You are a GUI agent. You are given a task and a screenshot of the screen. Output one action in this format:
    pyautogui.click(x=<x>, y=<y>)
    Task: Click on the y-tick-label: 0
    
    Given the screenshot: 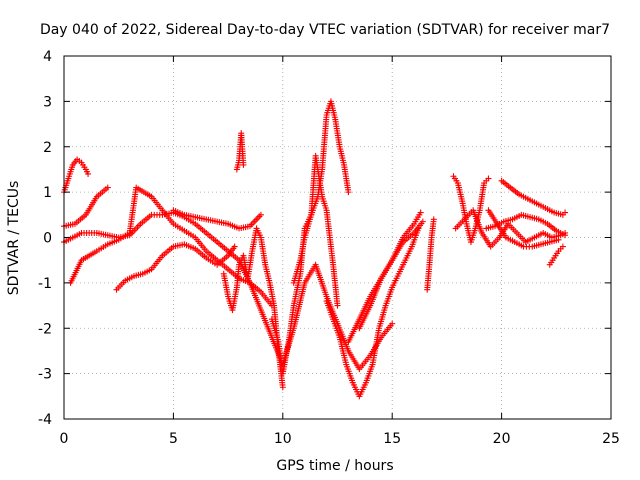 What is the action you would take?
    pyautogui.click(x=47, y=239)
    